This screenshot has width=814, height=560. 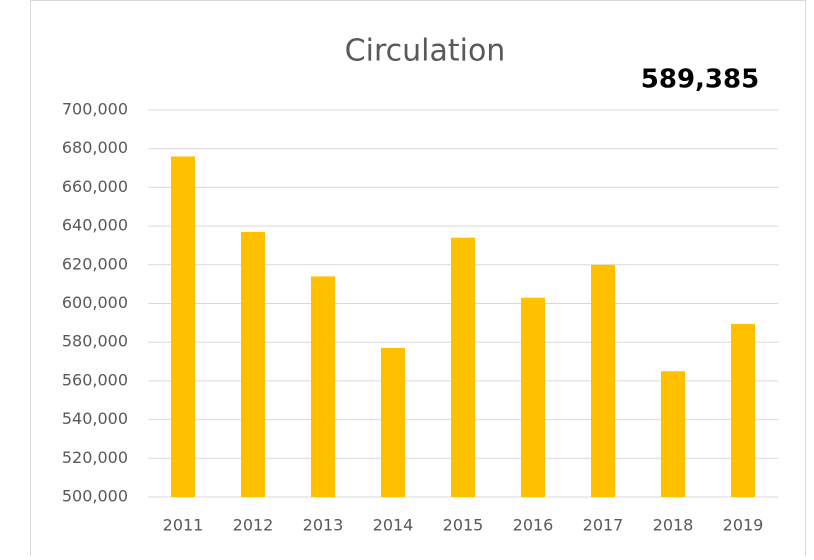 I want to click on y-tick-label: 560,000, so click(x=95, y=379).